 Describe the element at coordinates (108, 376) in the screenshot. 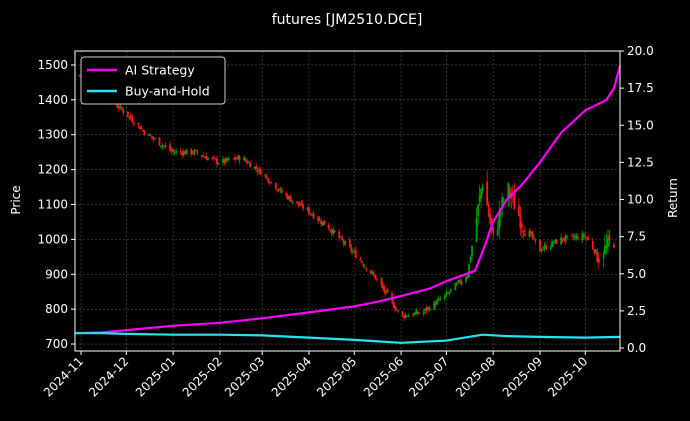

I see `date-tick-label: 2024-12` at that location.